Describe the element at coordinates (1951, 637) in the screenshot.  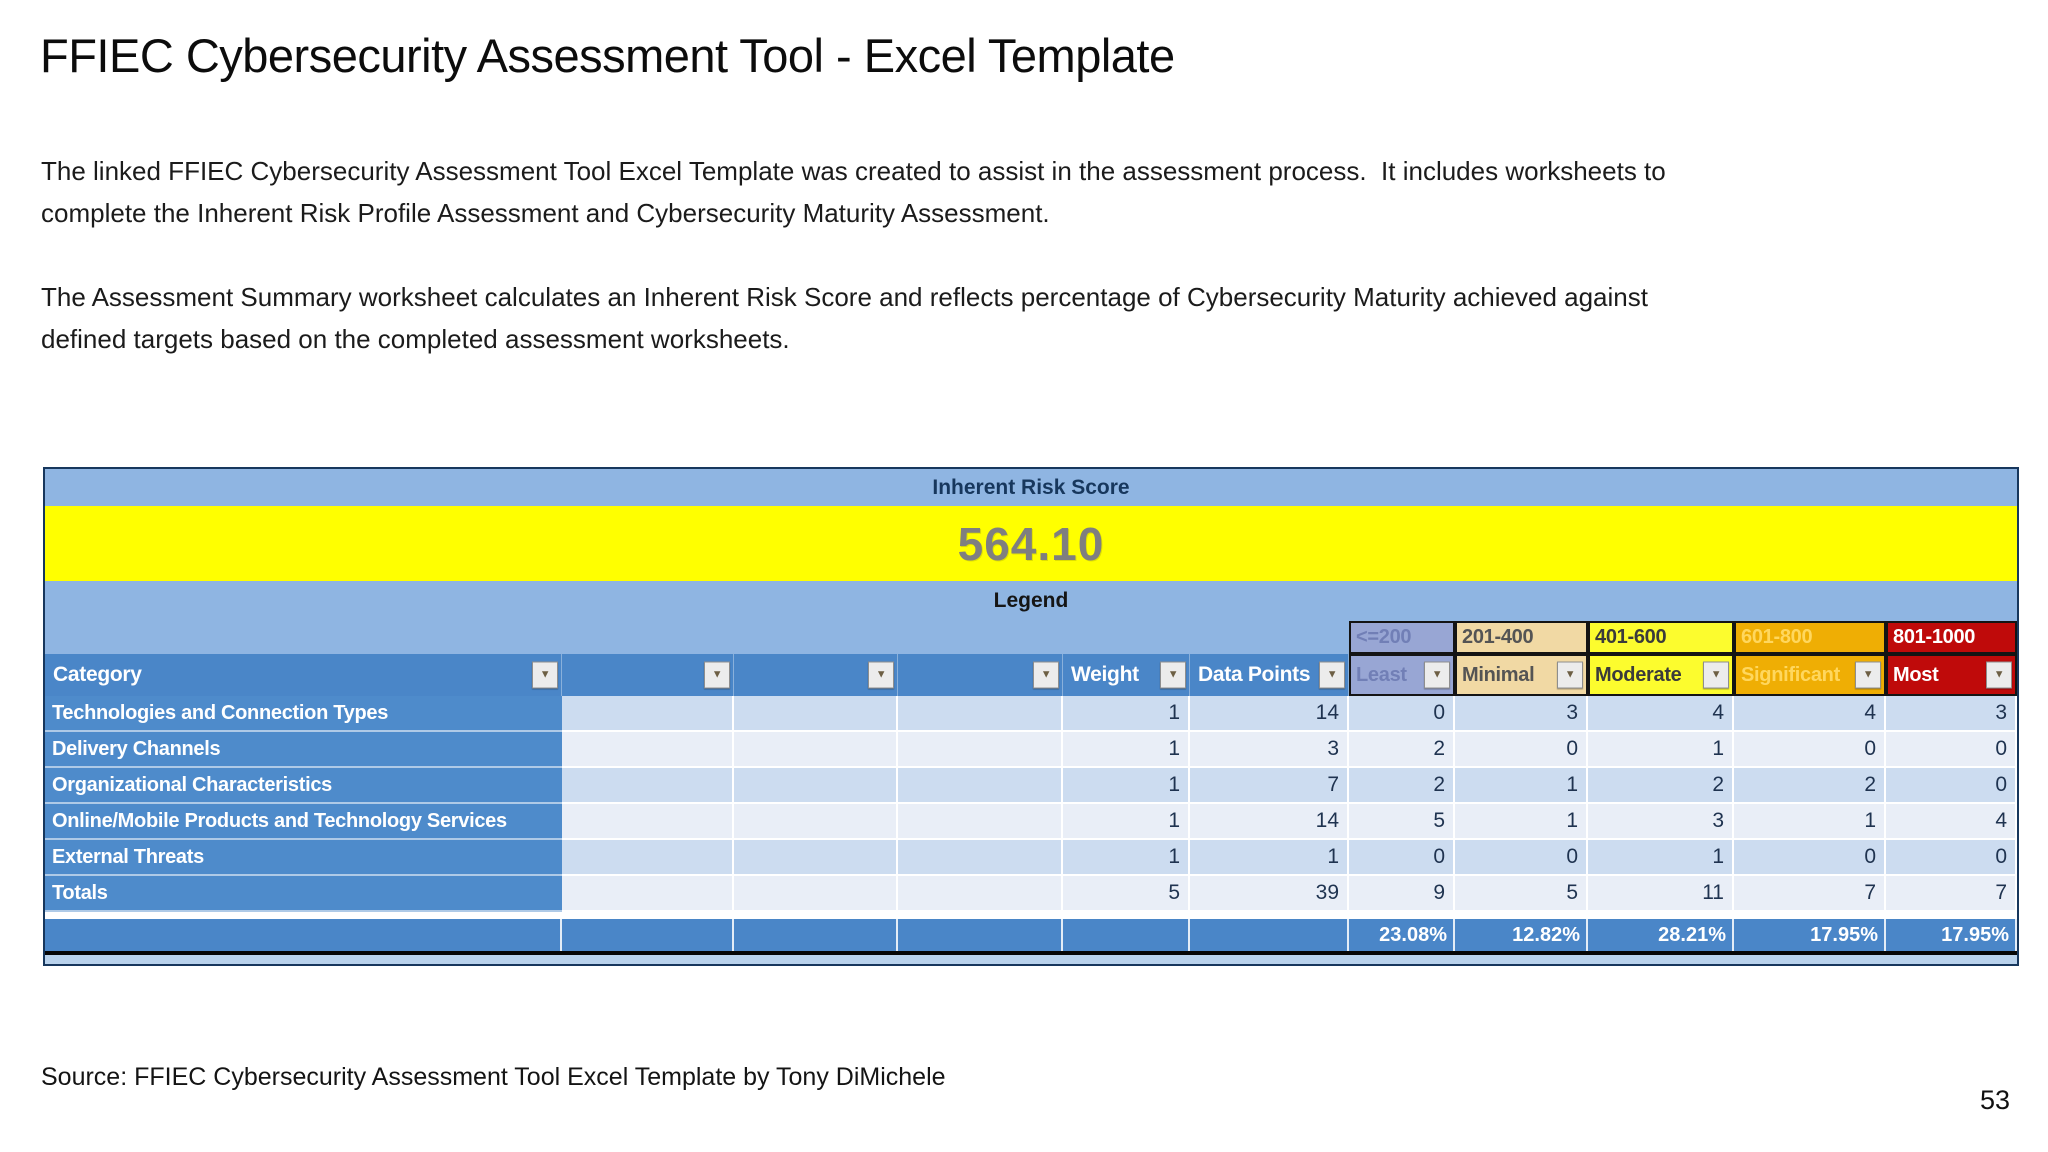
I see `range-cell-most: 801-1000` at that location.